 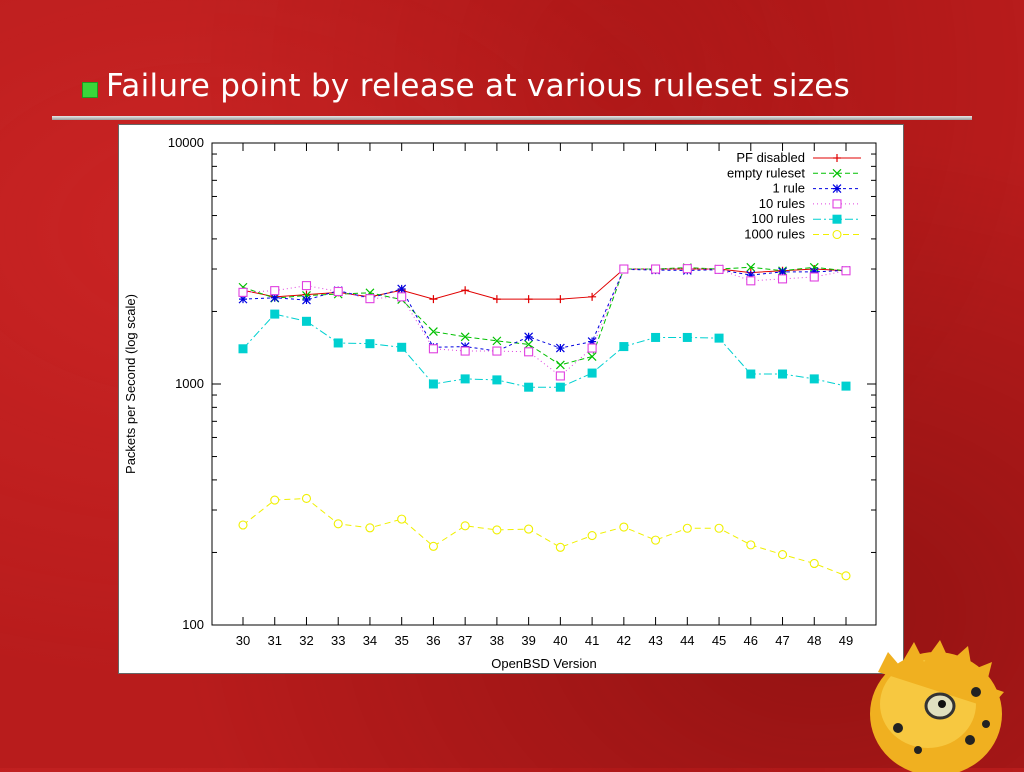 What do you see at coordinates (275, 640) in the screenshot?
I see `x-tick-label: 31` at bounding box center [275, 640].